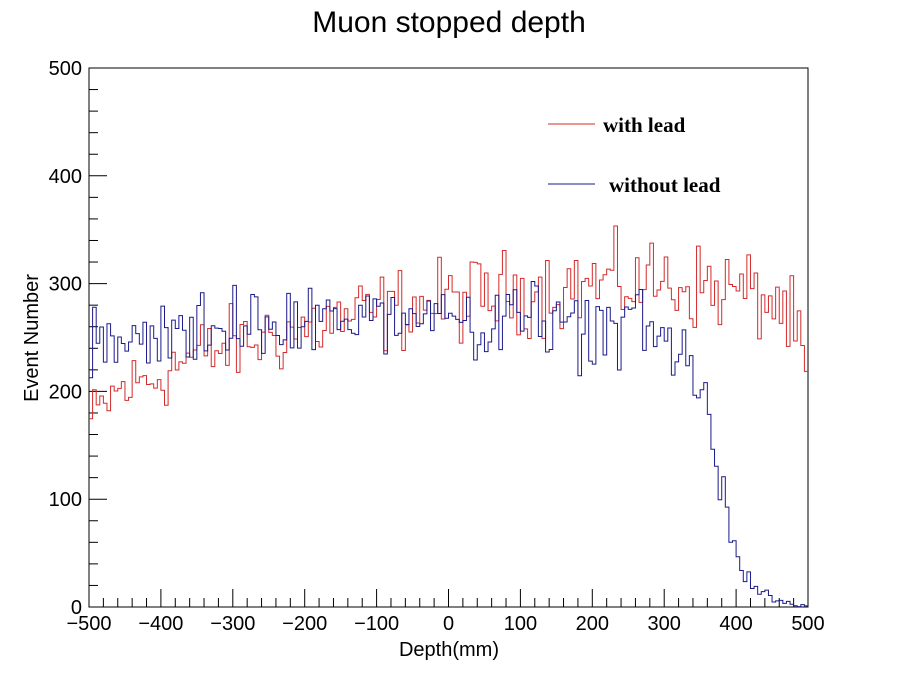 This screenshot has height=675, width=898. Describe the element at coordinates (735, 624) in the screenshot. I see `x-tick-label: 400` at that location.